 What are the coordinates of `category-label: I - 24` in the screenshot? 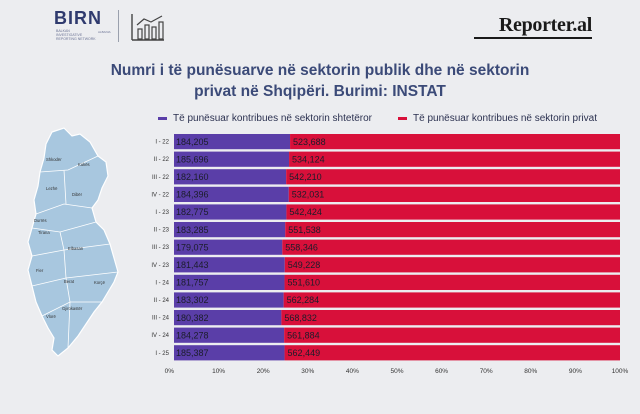 It's located at (162, 283).